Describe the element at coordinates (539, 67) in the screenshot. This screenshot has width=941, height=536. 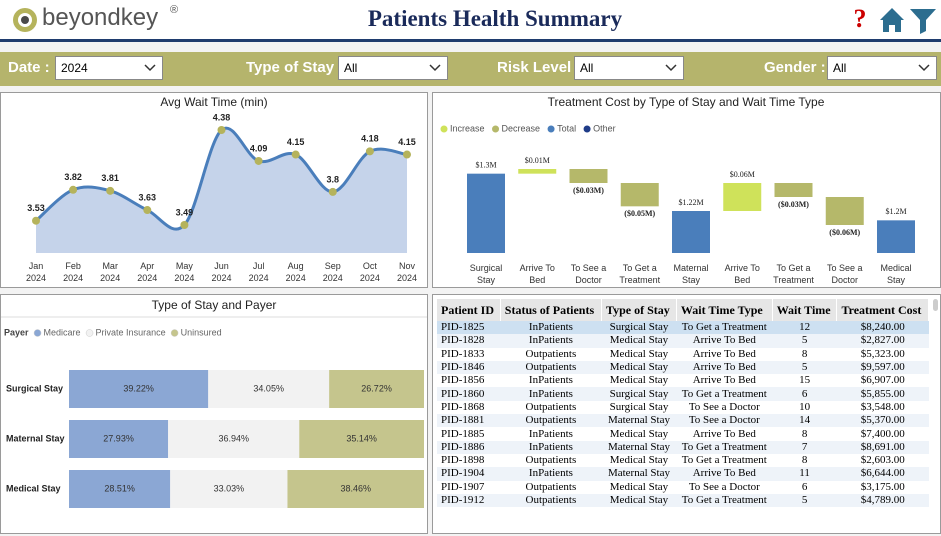
I see `filter-label: Risk Level :` at that location.